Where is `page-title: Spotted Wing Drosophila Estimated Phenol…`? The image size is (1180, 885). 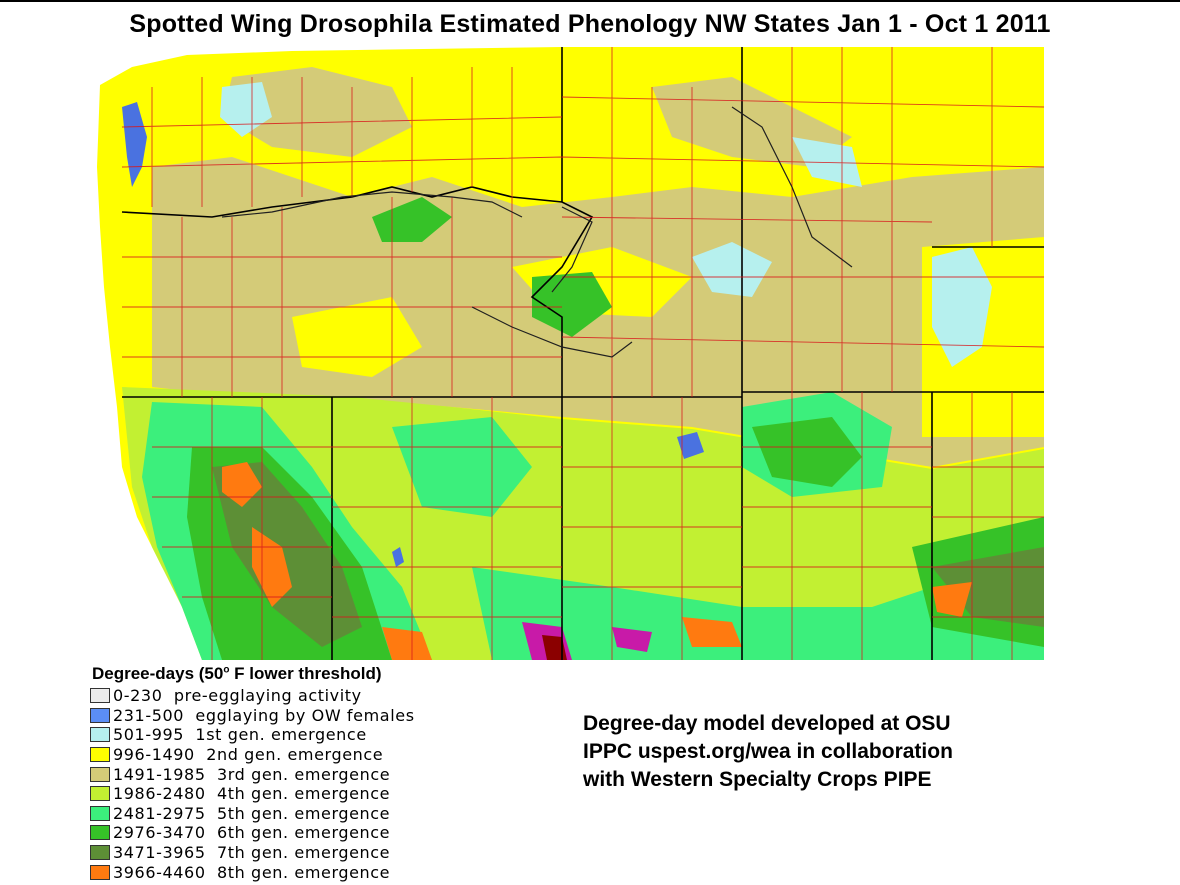 page-title: Spotted Wing Drosophila Estimated Phenol… is located at coordinates (590, 24).